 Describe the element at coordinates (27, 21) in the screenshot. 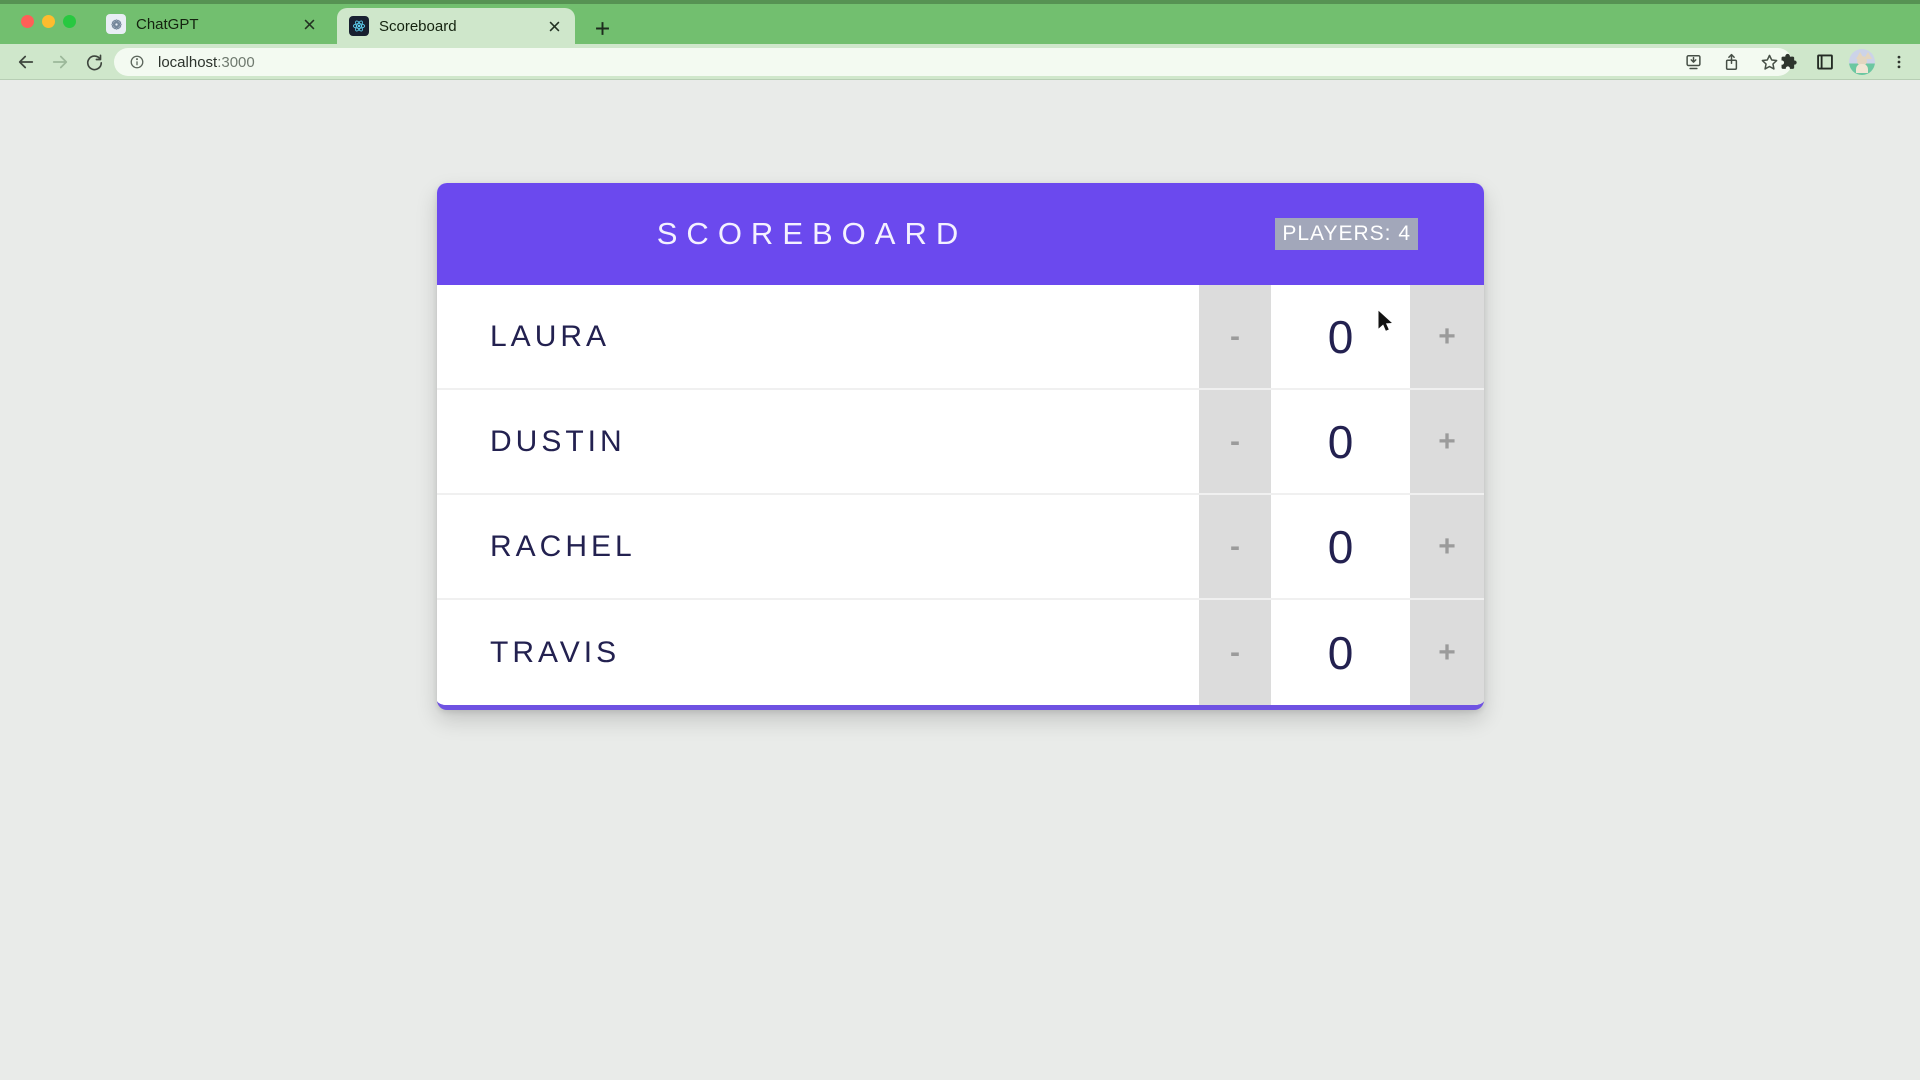

I see `close-window-button` at that location.